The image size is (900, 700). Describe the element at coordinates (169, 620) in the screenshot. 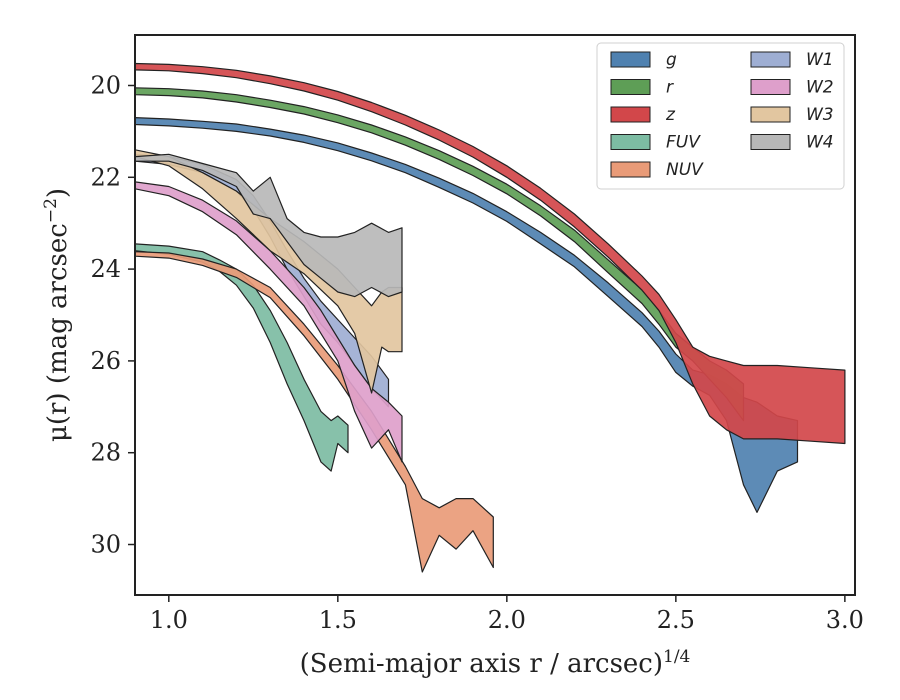

I see `x-tick-label: 1.0` at that location.